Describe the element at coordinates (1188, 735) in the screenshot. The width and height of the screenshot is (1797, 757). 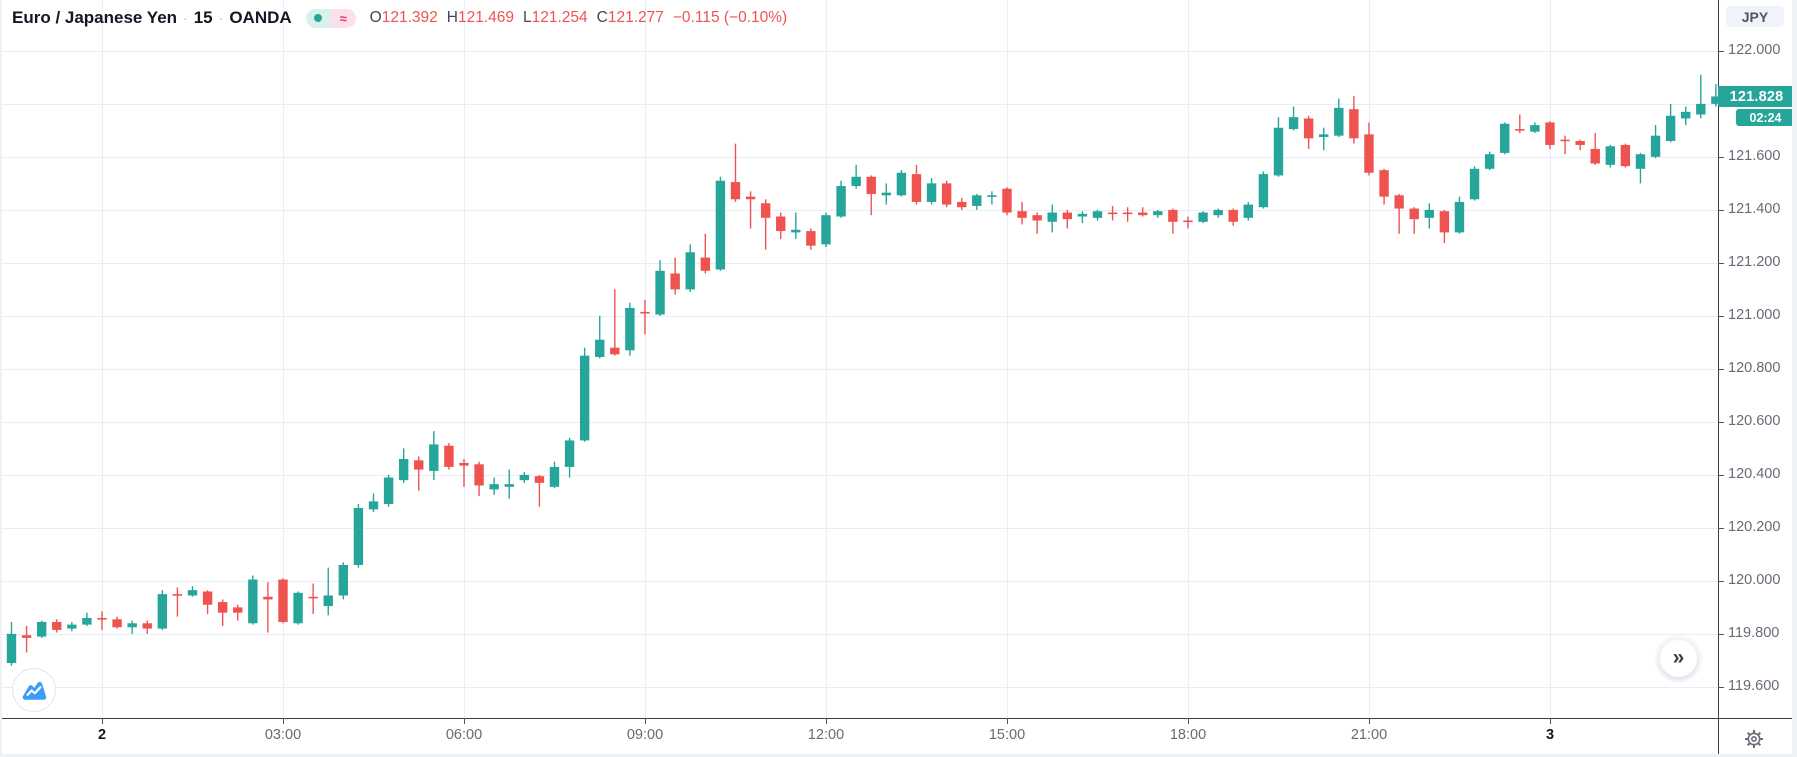
I see `time-tick-label: 18:00` at that location.